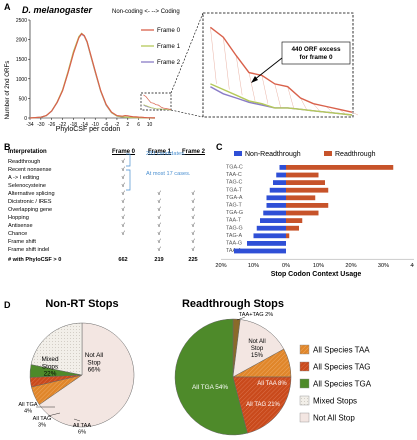 The width and height of the screenshot is (417, 440). Describe the element at coordinates (268, 69) in the screenshot. I see `annotation-arrow` at that location.